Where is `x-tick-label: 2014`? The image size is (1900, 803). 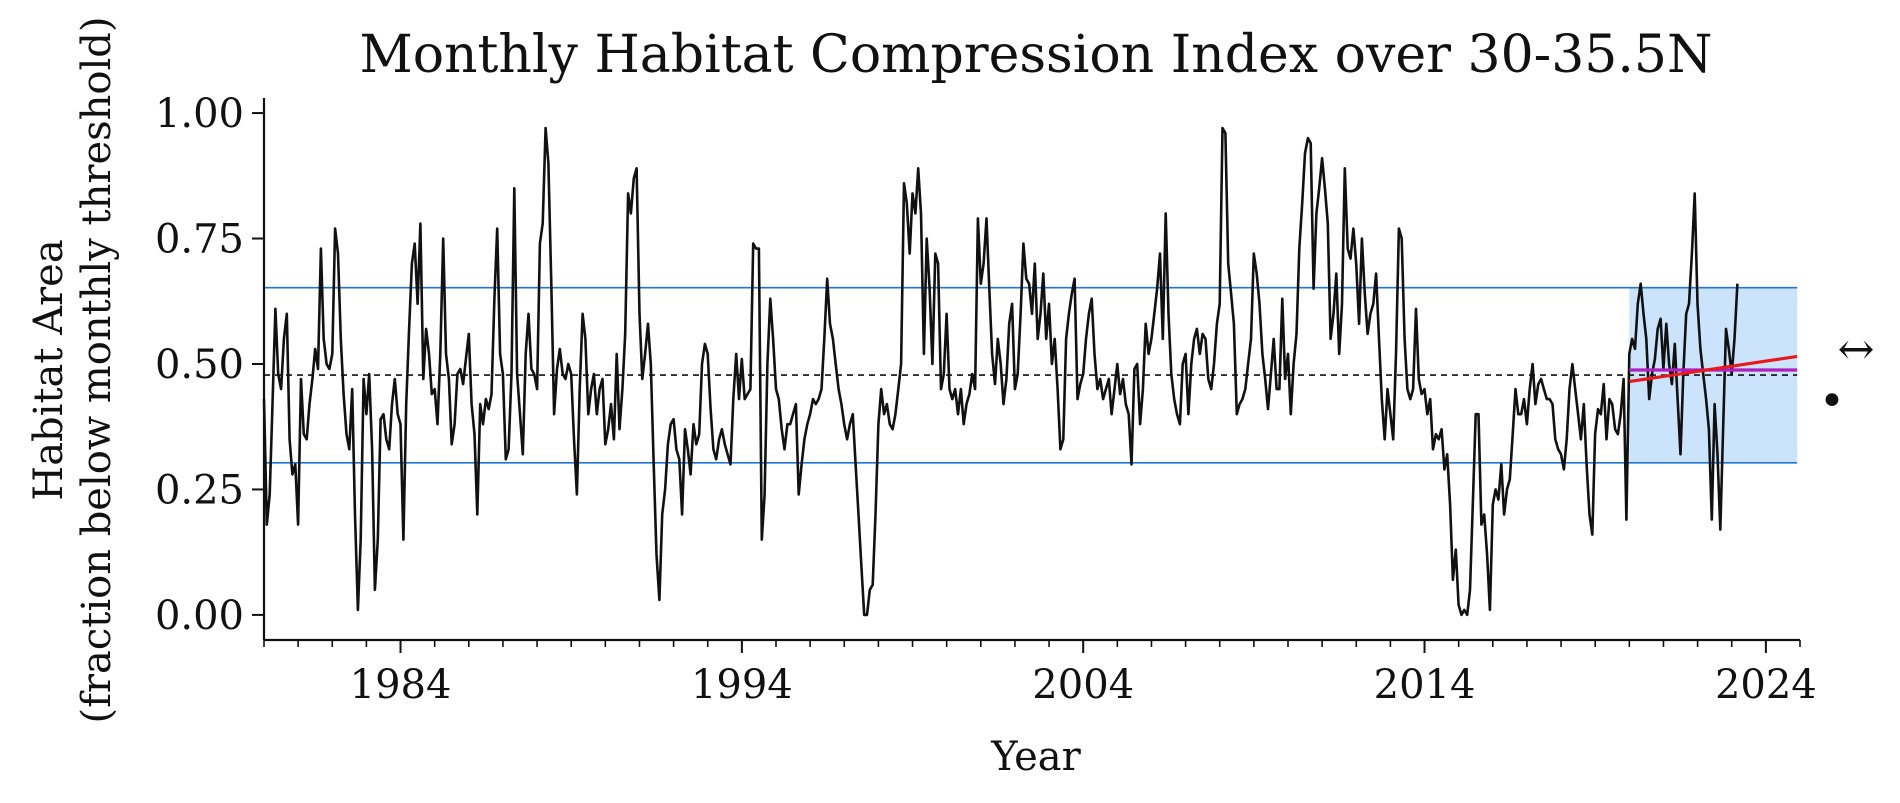 x-tick-label: 2014 is located at coordinates (1425, 685).